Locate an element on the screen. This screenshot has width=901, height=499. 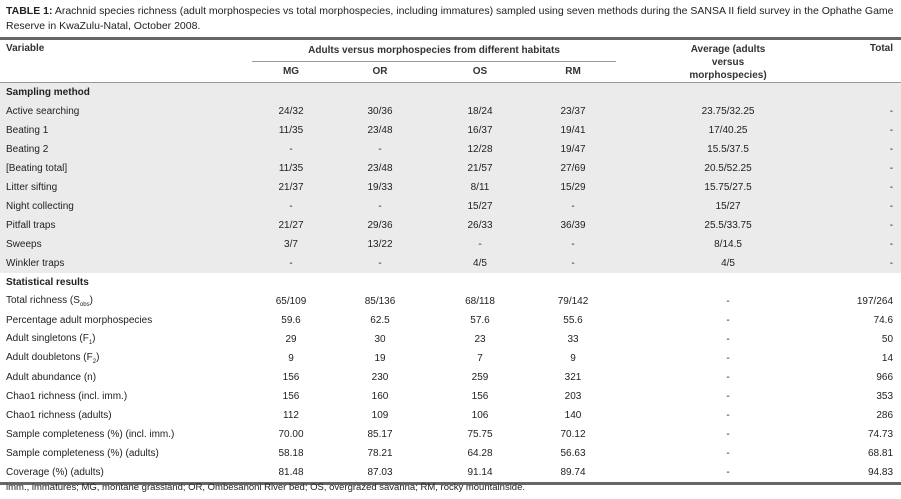
cell-value: 74.6 is located at coordinates (883, 320).